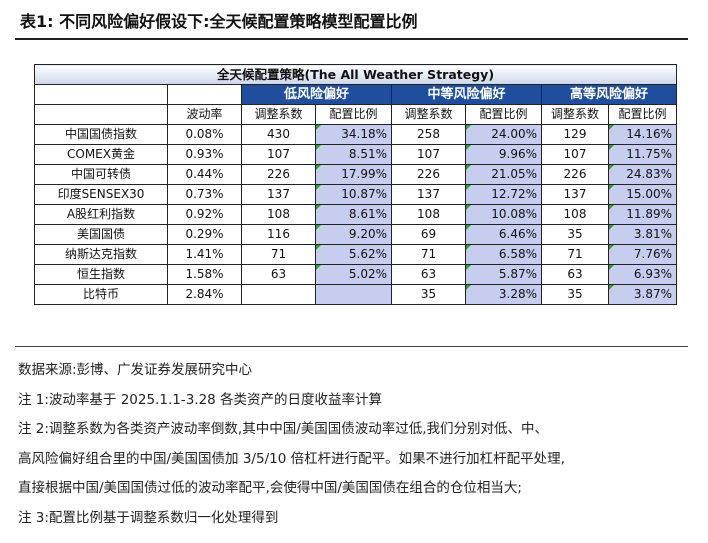  I want to click on group-mid-risk: 中等风险偏好, so click(466, 94).